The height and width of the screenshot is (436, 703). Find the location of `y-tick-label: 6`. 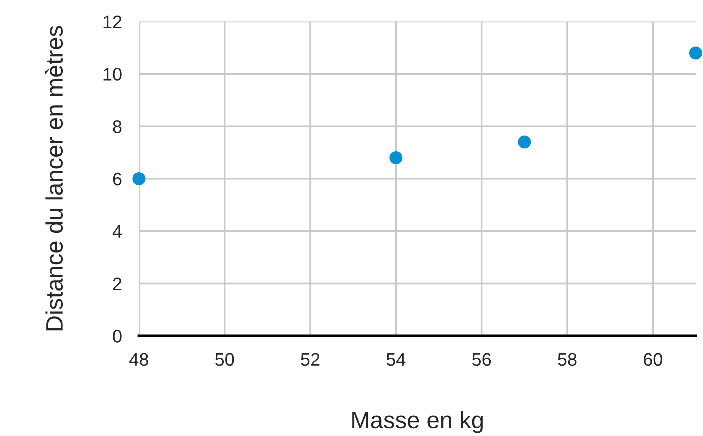

y-tick-label: 6 is located at coordinates (117, 179).